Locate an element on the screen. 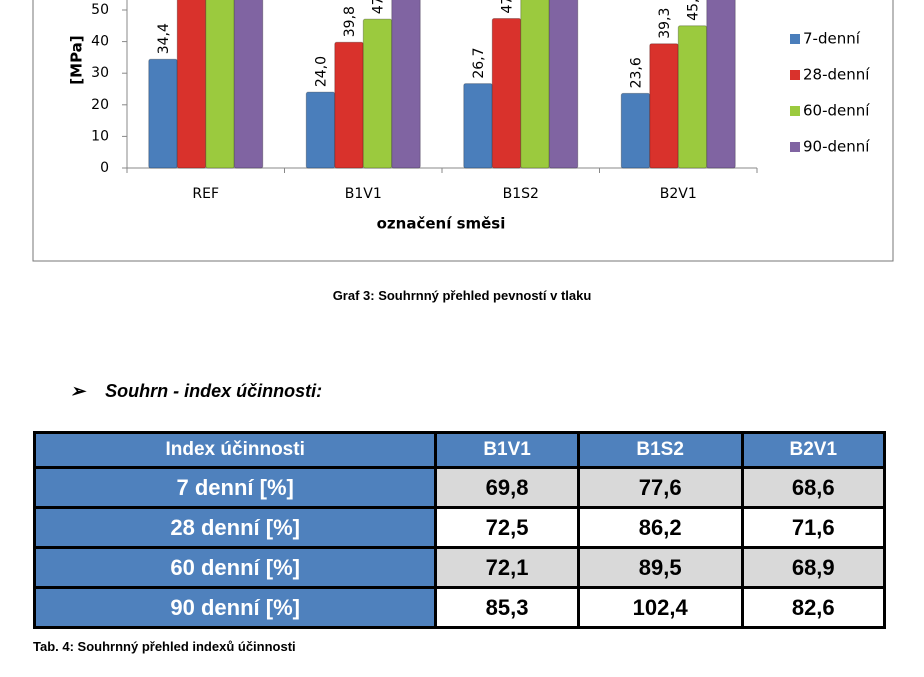 This screenshot has height=677, width=924. cell: Index účinnosti is located at coordinates (235, 450).